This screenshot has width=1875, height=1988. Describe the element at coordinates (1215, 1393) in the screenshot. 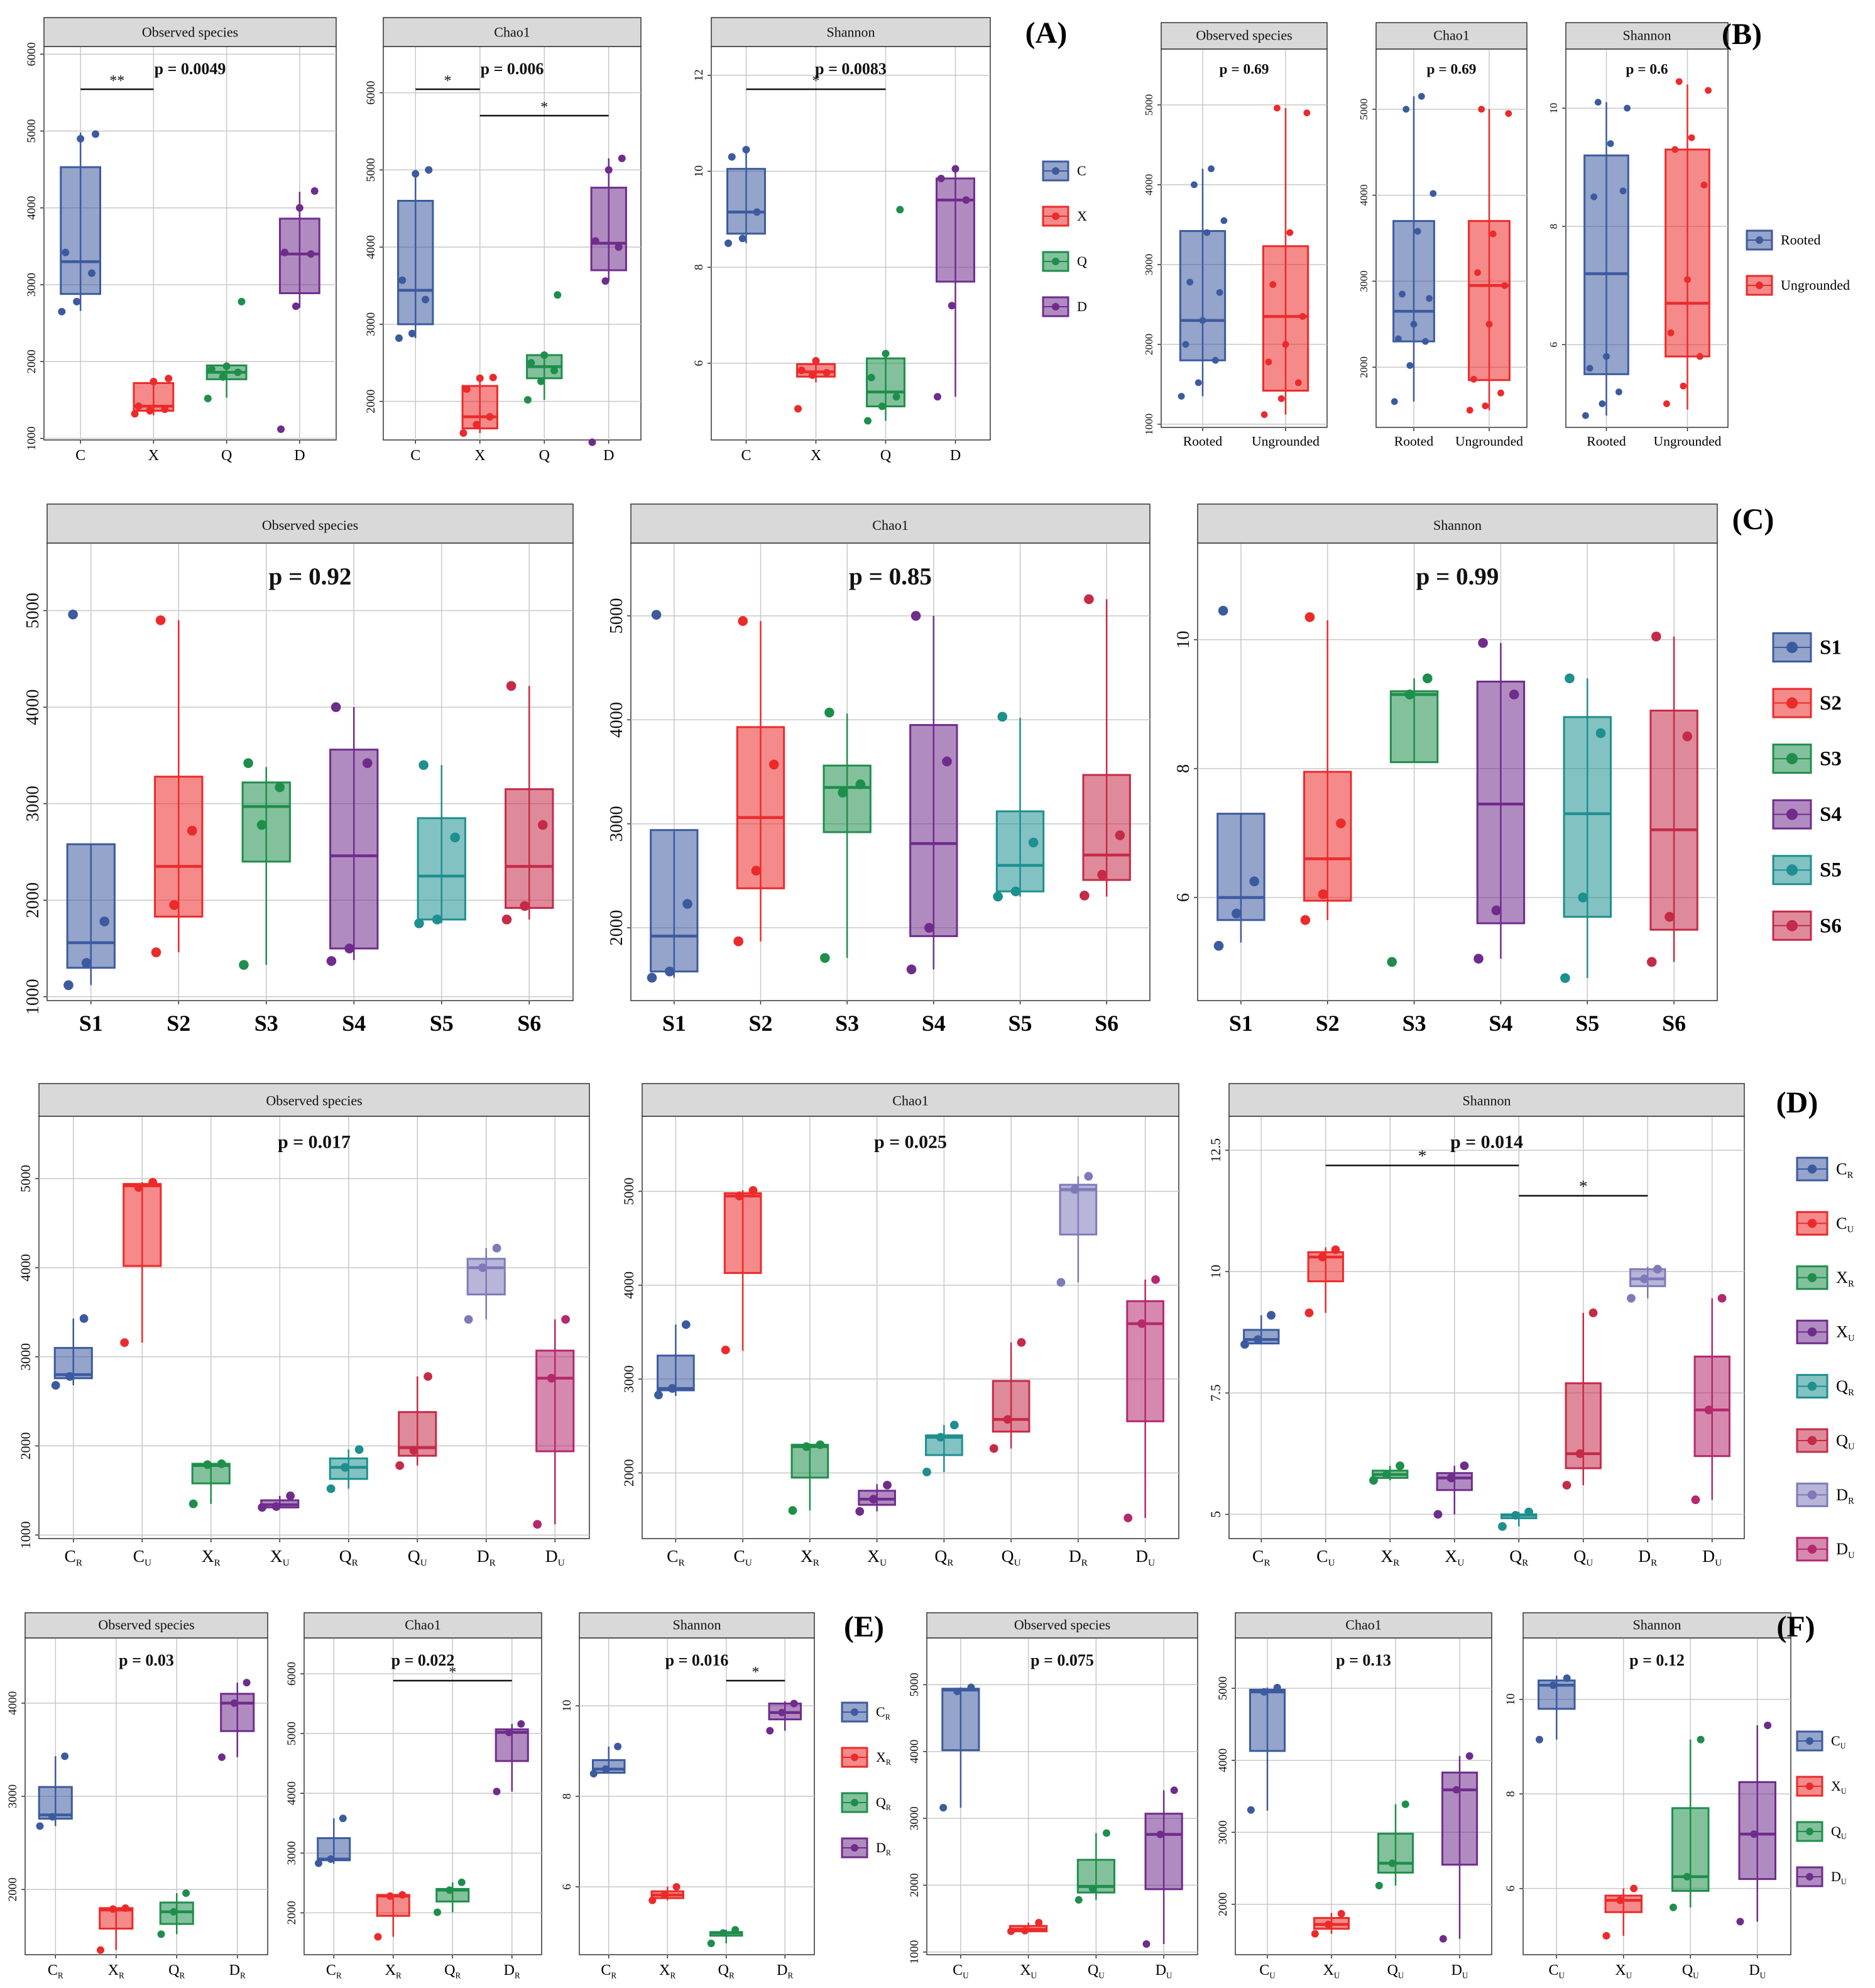

I see `y-tick-label: 7.5` at that location.